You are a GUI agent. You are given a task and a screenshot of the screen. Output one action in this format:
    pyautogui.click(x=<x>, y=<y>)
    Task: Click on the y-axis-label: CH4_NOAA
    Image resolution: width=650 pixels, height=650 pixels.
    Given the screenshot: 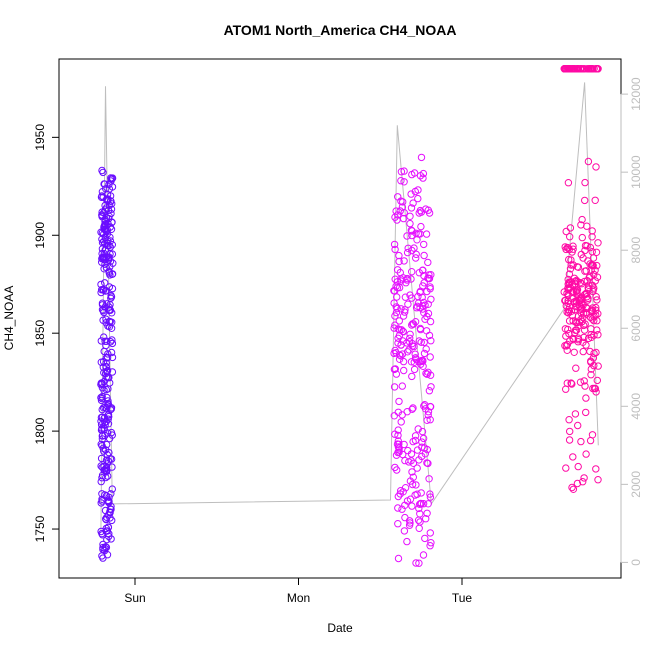 What is the action you would take?
    pyautogui.click(x=9, y=318)
    